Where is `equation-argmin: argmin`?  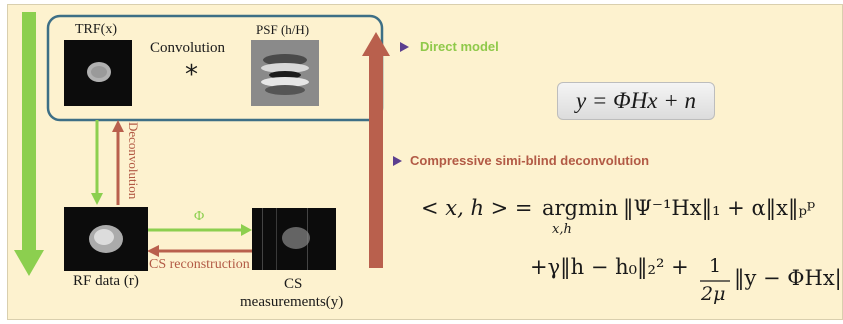
equation-argmin: argmin is located at coordinates (580, 208).